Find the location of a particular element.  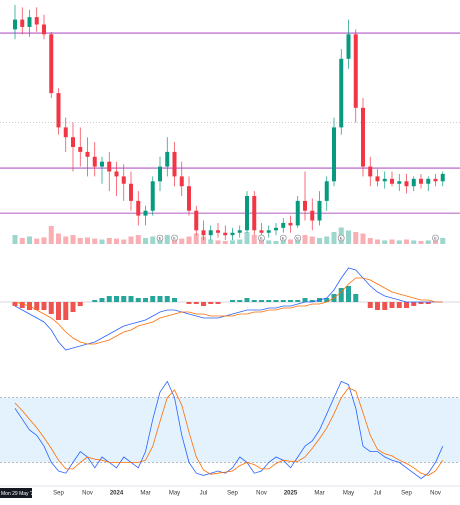

indicator-line is located at coordinates (228, 311).